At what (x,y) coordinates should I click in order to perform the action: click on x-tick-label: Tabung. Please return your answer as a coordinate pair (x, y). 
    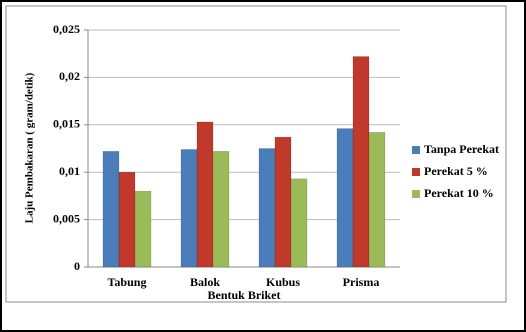
    Looking at the image, I should click on (127, 282).